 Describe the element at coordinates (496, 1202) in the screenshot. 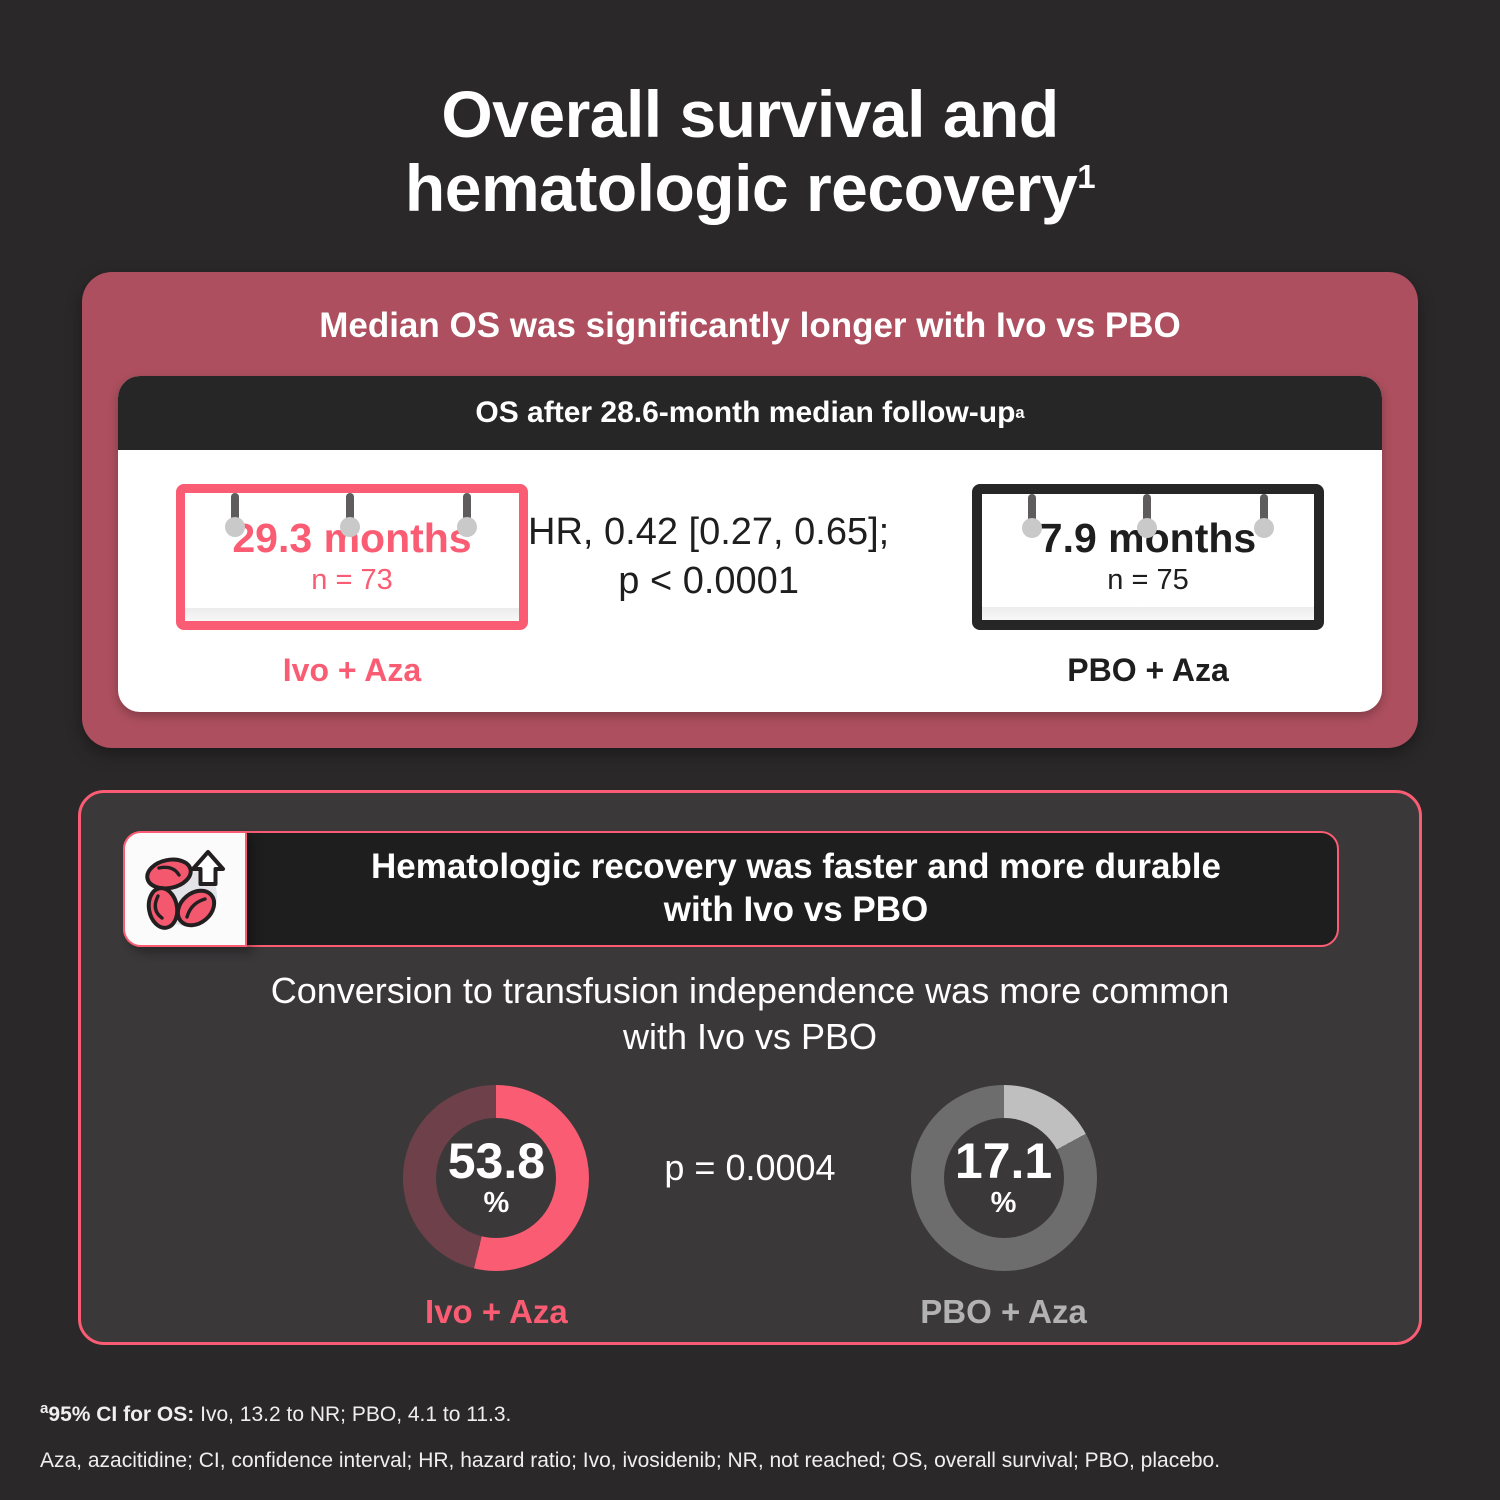

I see `donut-ivo-unit: %` at that location.